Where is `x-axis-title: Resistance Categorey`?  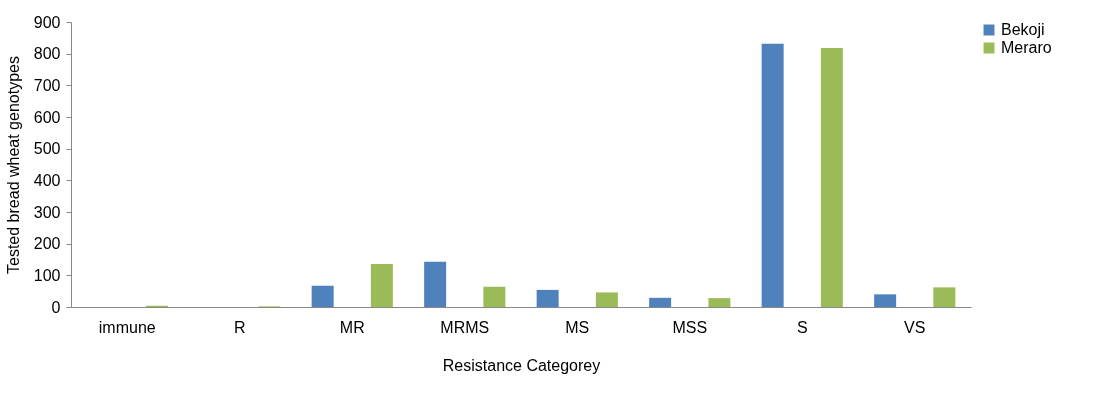 x-axis-title: Resistance Categorey is located at coordinates (521, 365).